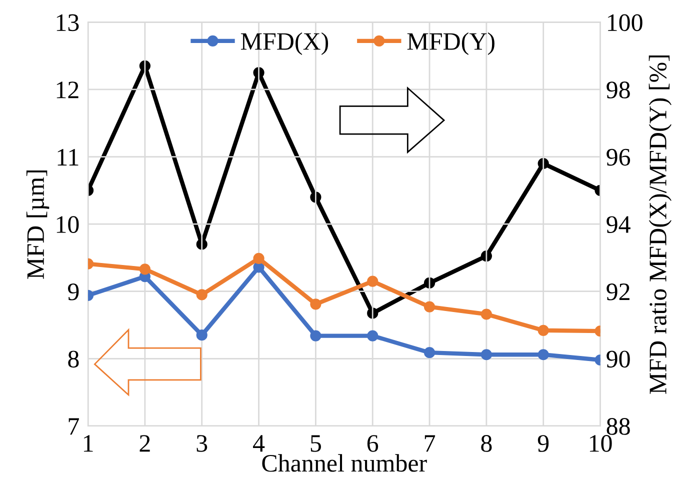 Image resolution: width=674 pixels, height=493 pixels. Describe the element at coordinates (315, 443) in the screenshot. I see `x-tick-label: 5` at that location.